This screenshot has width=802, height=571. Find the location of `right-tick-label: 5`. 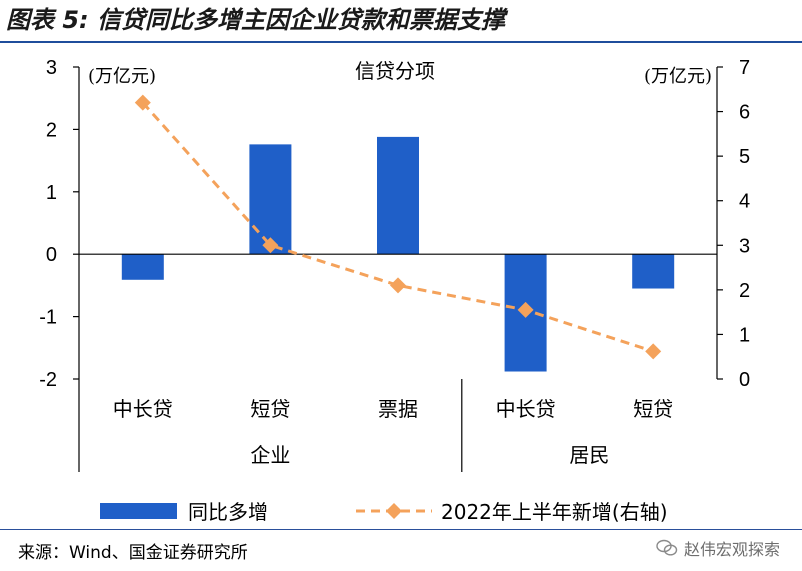

right-tick-label: 5 is located at coordinates (744, 157).